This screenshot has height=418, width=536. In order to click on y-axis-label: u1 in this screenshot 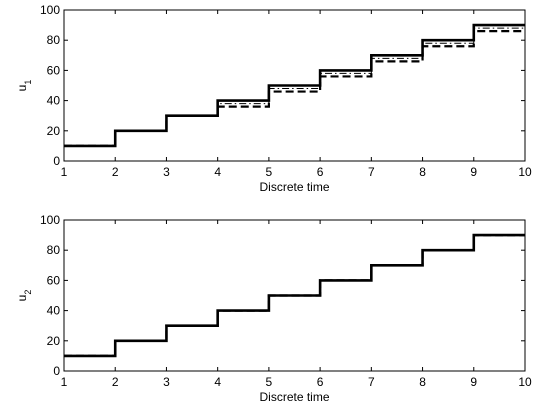, I will do `click(24, 86)`.